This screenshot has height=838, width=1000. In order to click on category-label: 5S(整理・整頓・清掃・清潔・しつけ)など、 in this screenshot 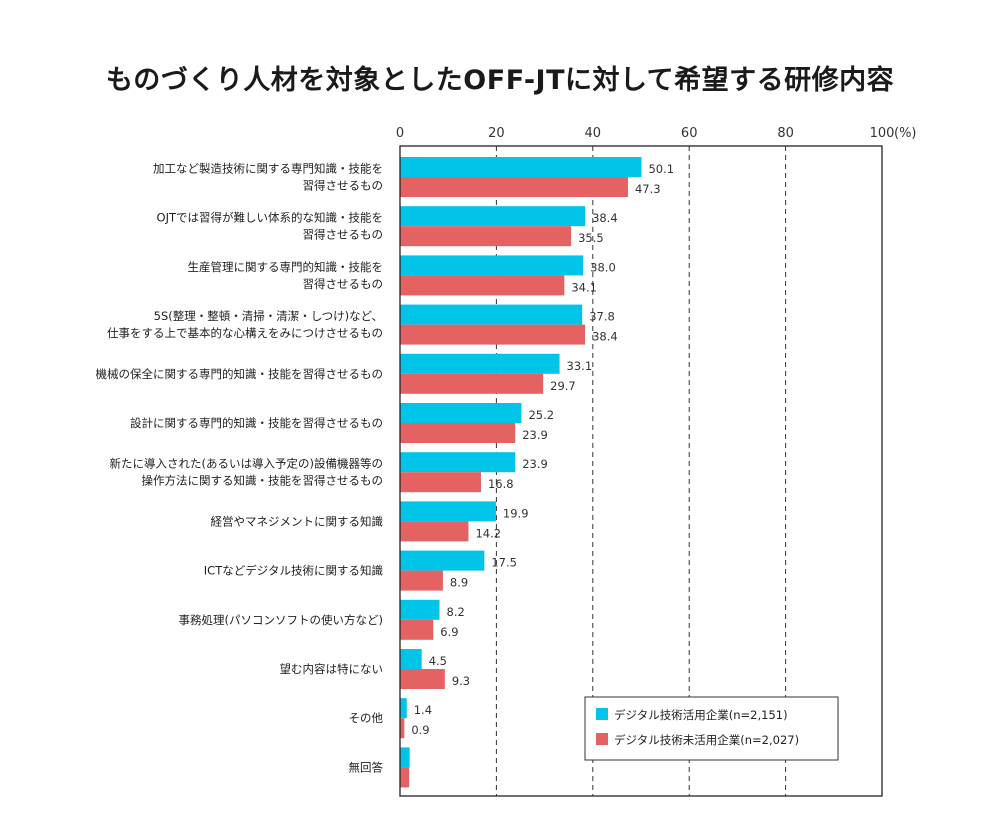, I will do `click(268, 316)`.